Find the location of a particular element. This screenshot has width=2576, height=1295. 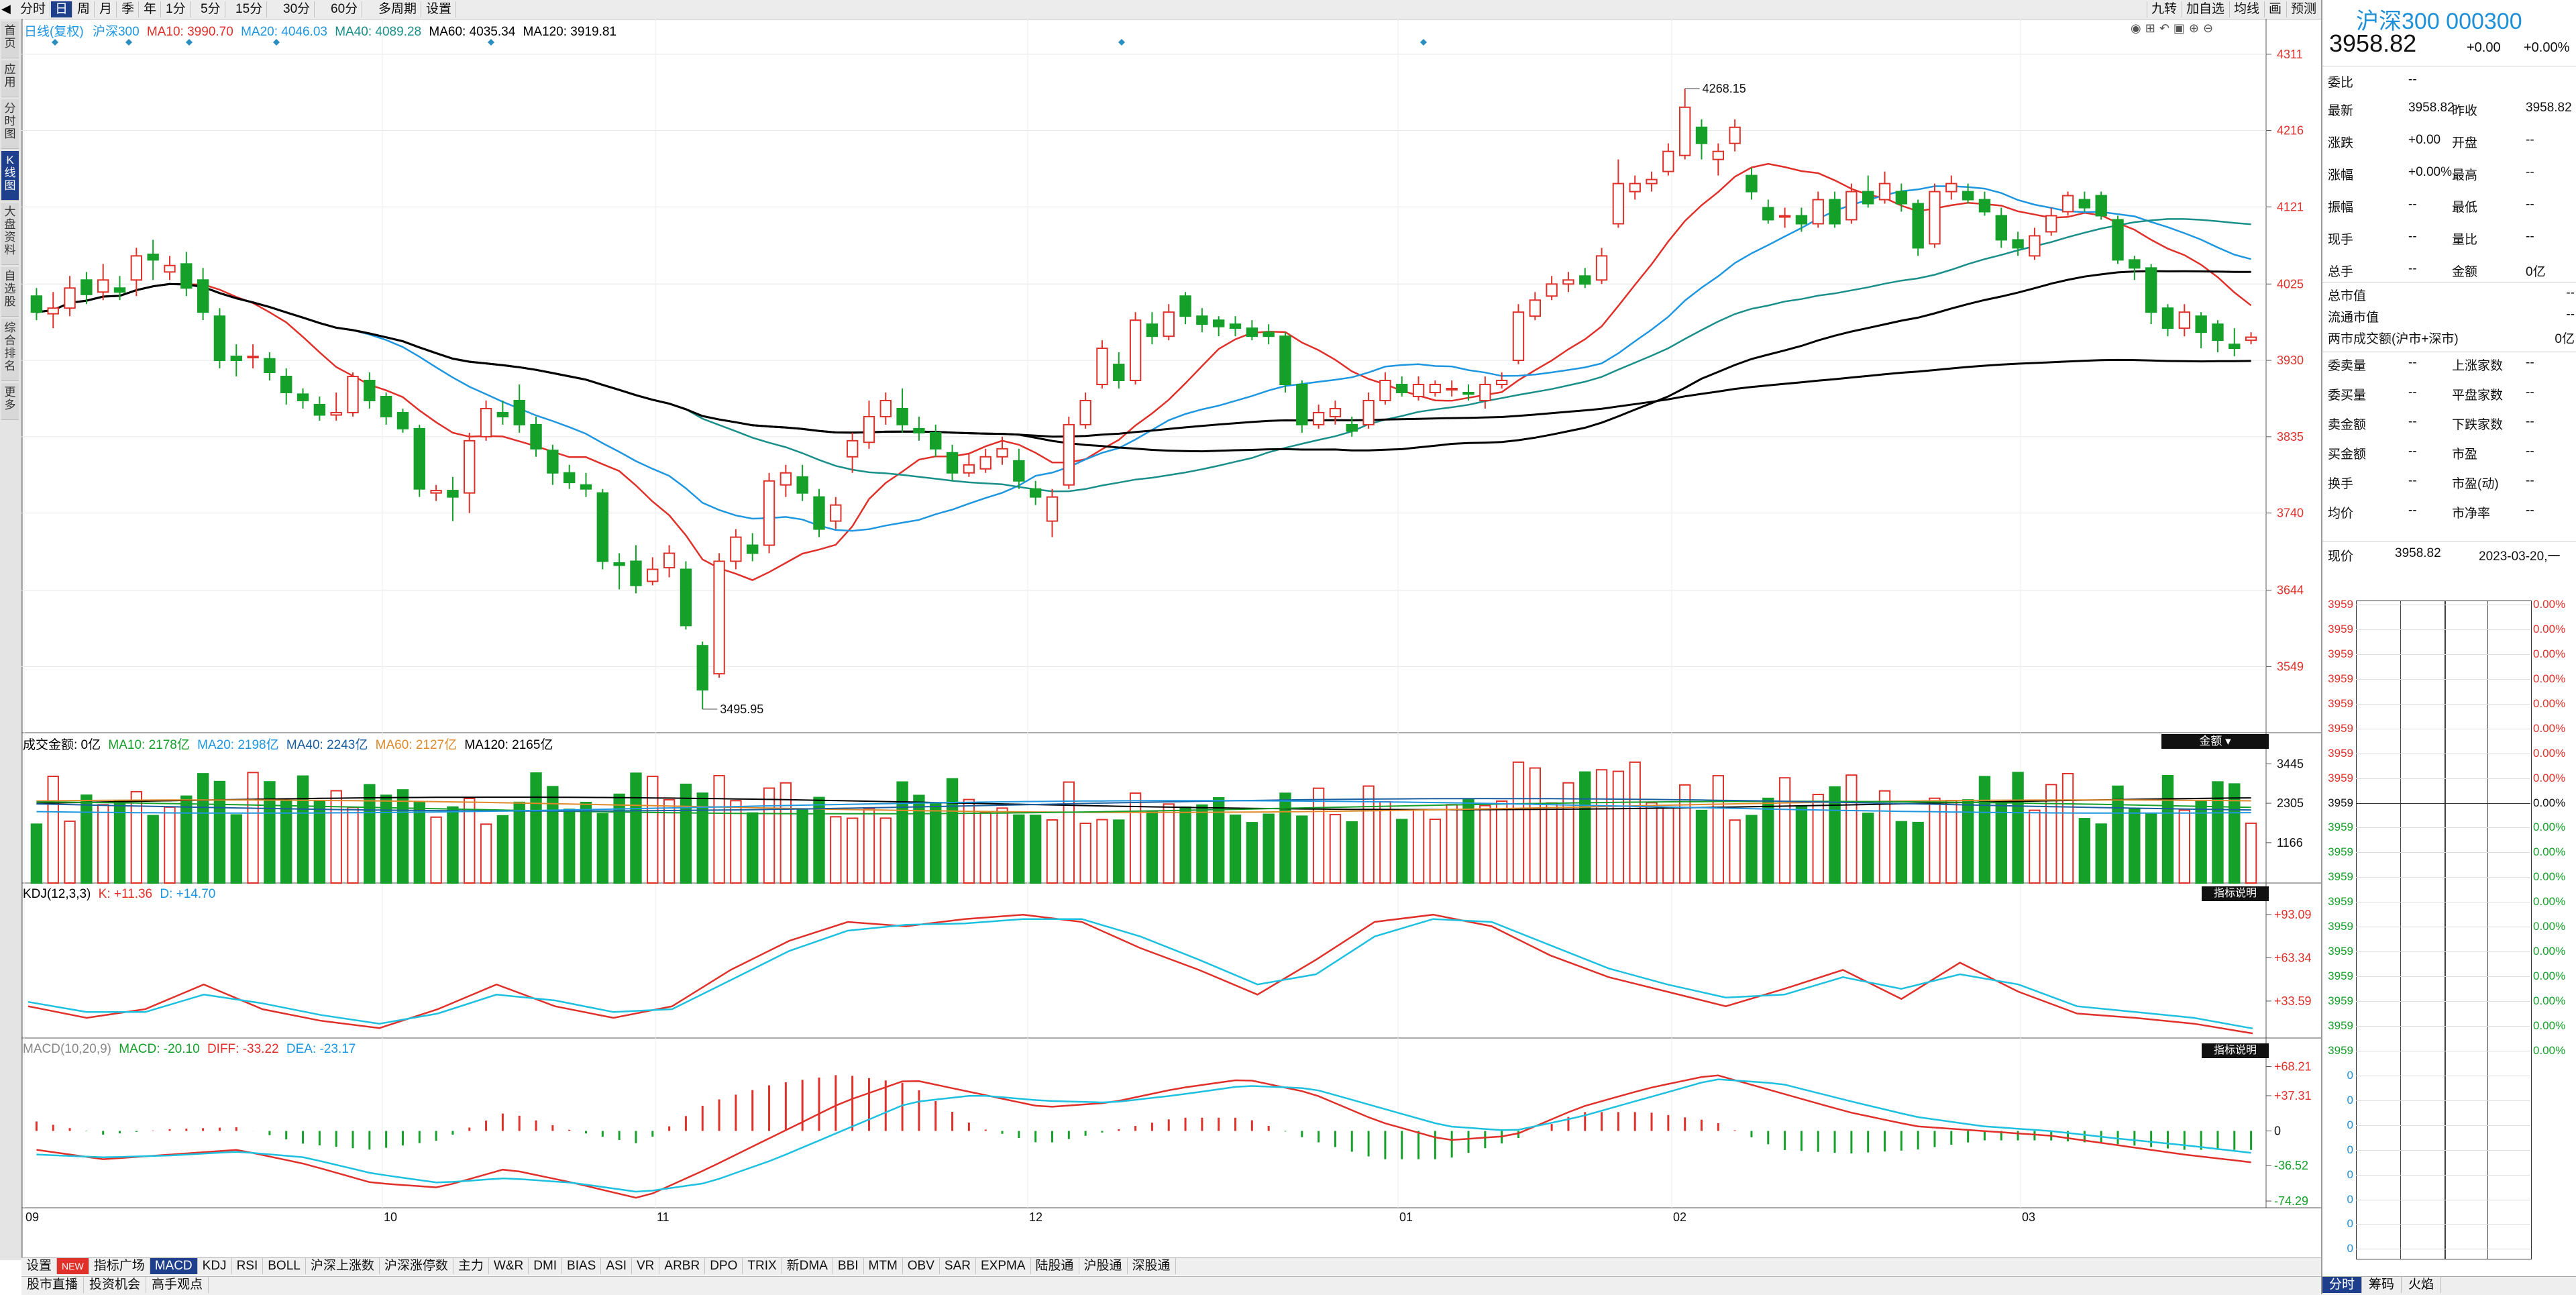

period-button: 日 is located at coordinates (62, 9).